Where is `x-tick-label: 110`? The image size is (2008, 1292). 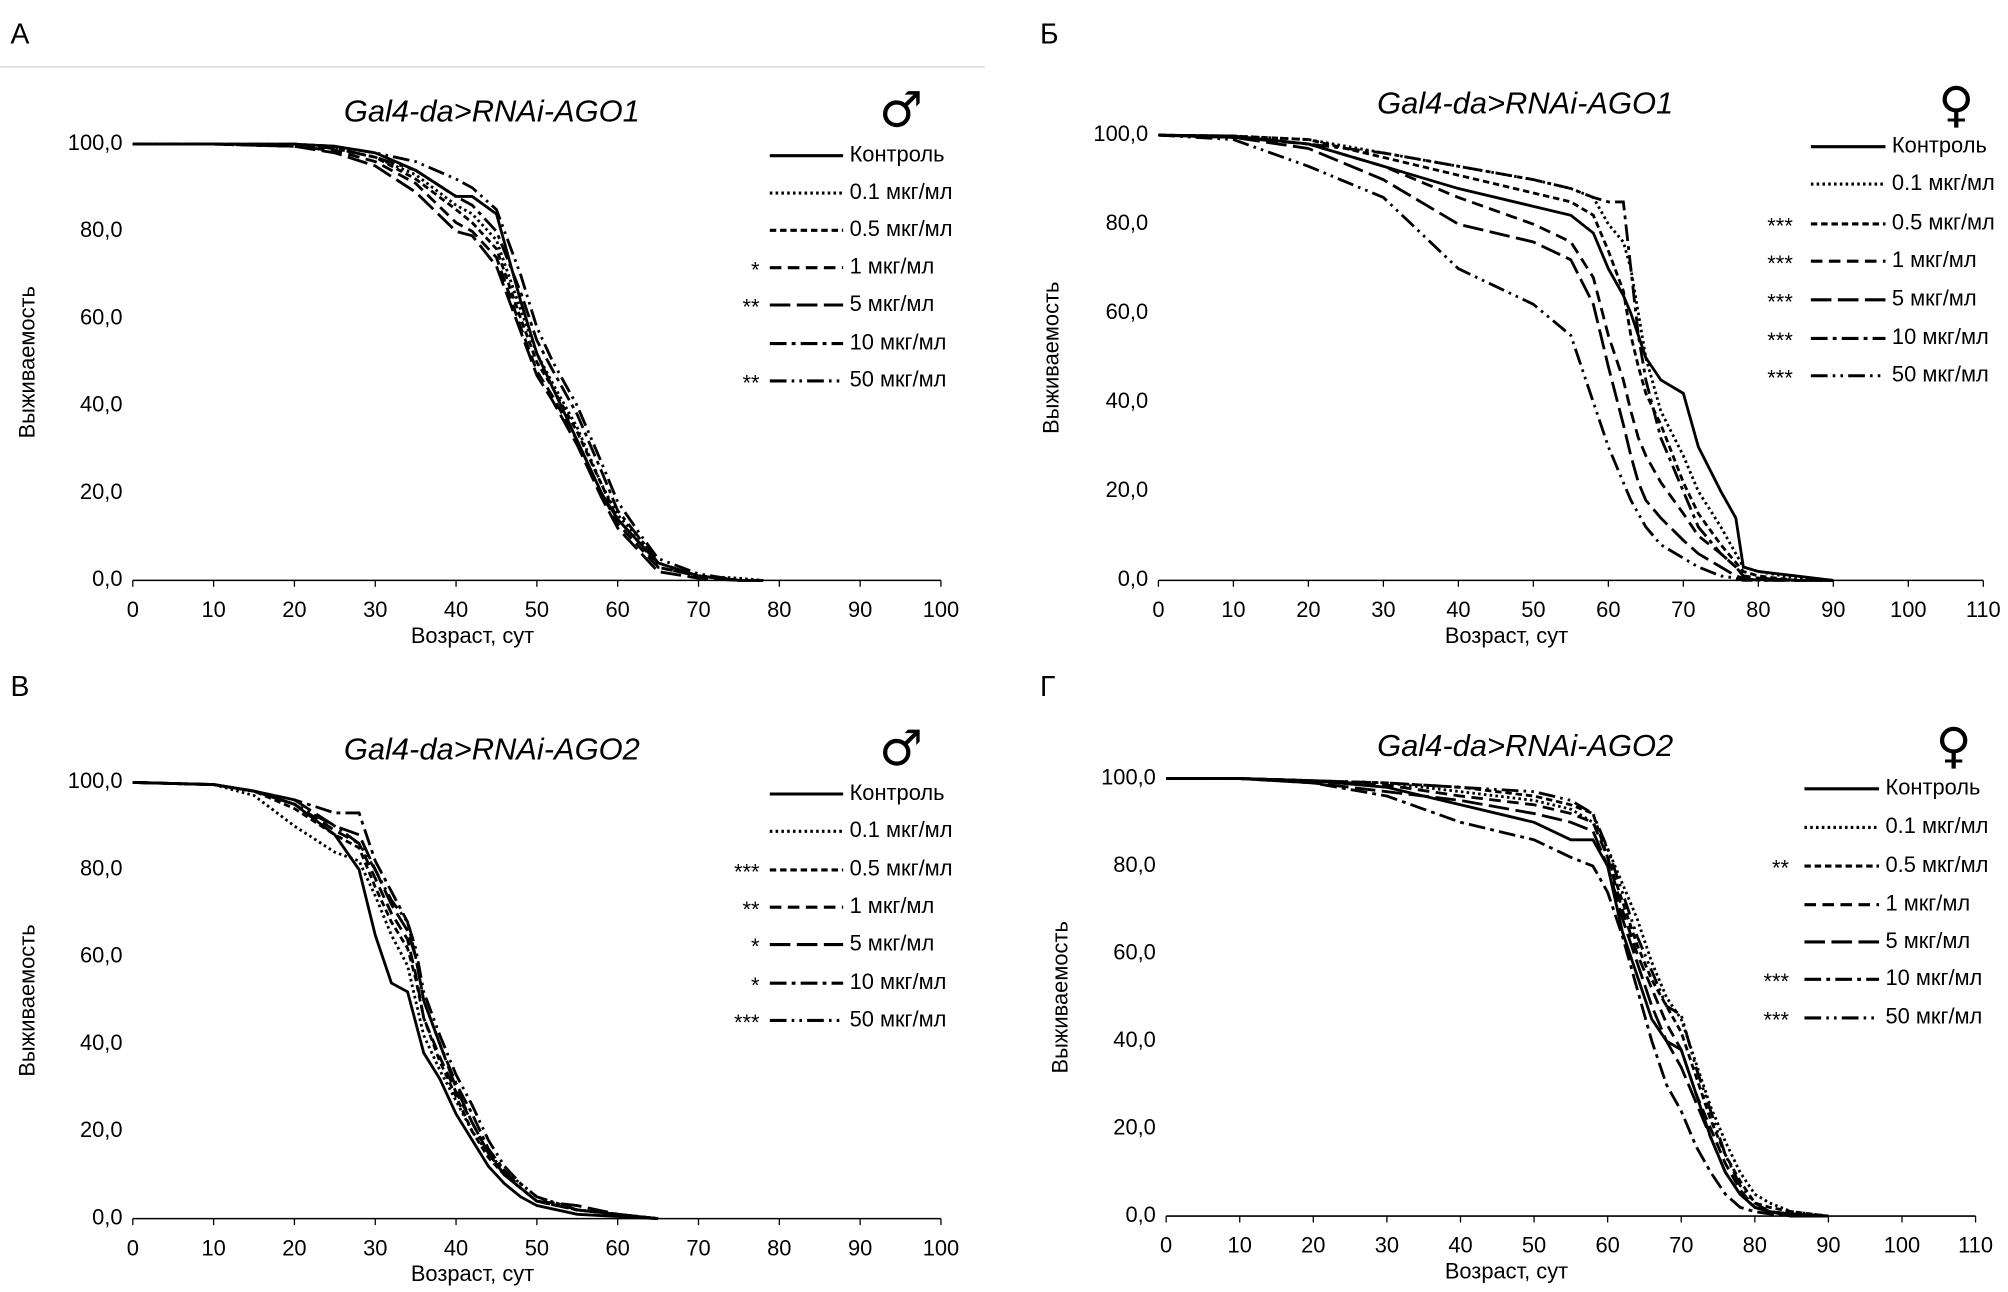
x-tick-label: 110 is located at coordinates (1975, 1245).